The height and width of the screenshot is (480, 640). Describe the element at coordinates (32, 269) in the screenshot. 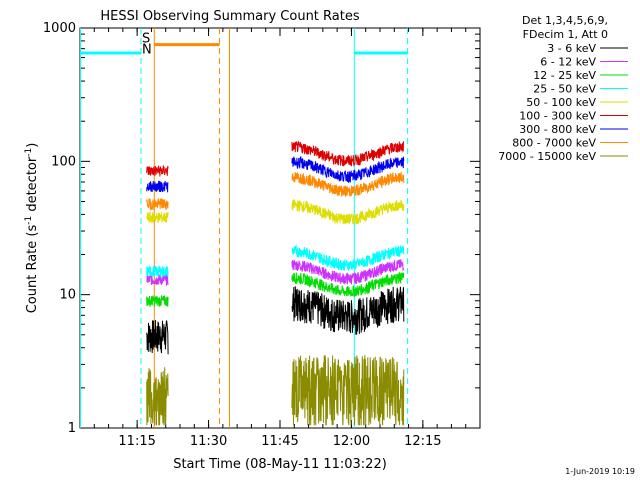

I see `y-axis-title-part-1: Count Rate (s` at that location.